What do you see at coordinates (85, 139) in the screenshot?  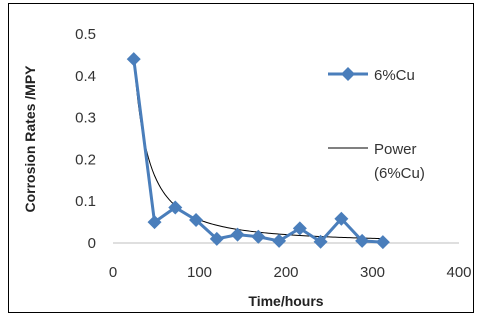 I see `y-tick-labels: 0 0.1 0.2 0.3 0.4 0.5` at bounding box center [85, 139].